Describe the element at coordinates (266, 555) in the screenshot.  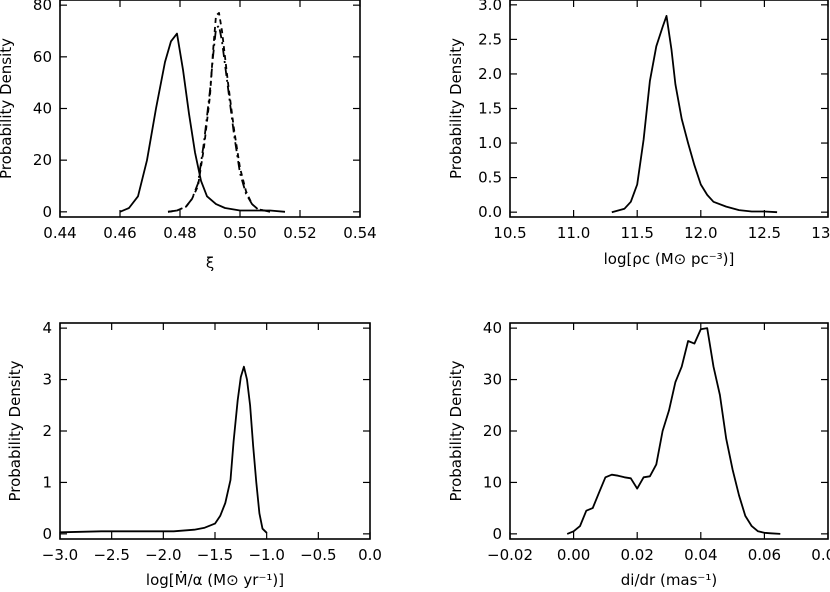
I see `x-tick-label: −1.0` at that location.